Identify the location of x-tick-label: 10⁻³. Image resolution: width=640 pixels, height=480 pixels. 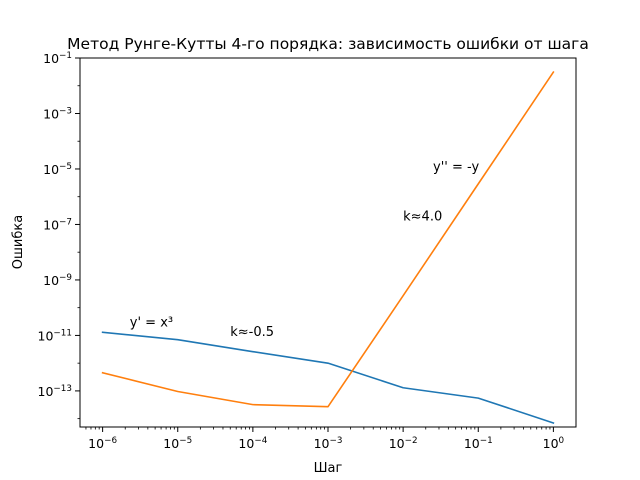
(328, 443).